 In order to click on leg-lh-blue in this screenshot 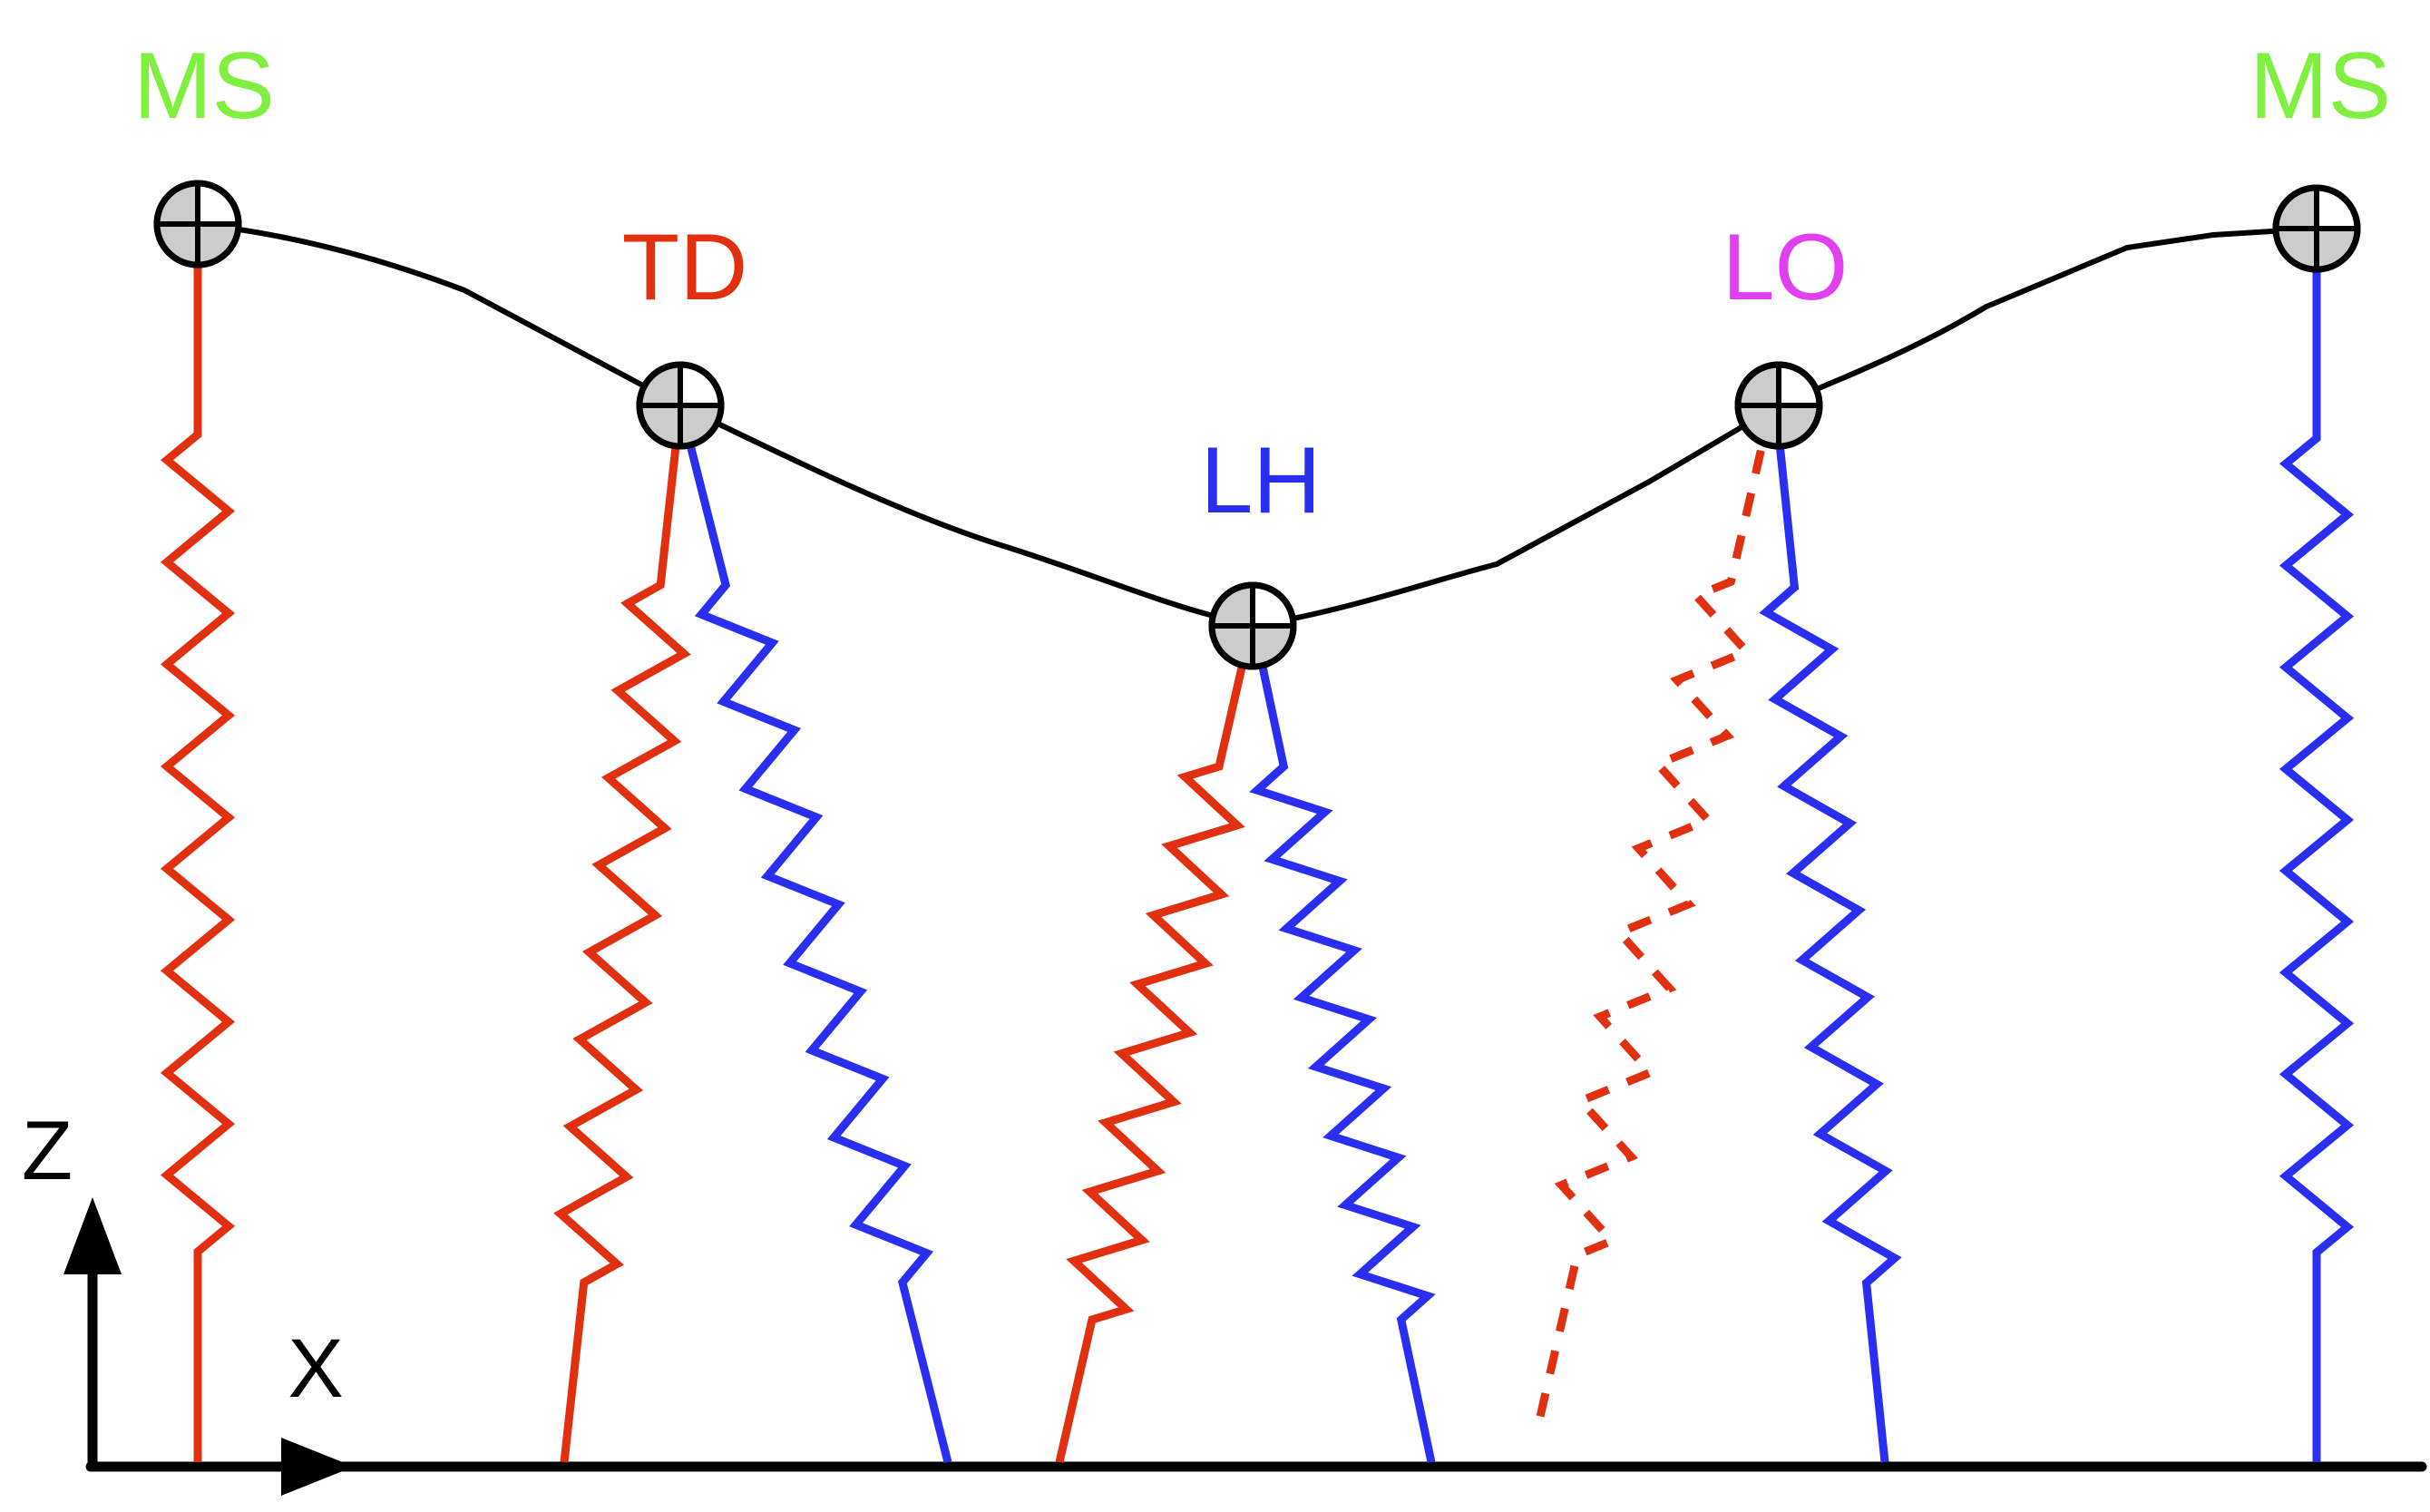, I will do `click(1342, 1043)`.